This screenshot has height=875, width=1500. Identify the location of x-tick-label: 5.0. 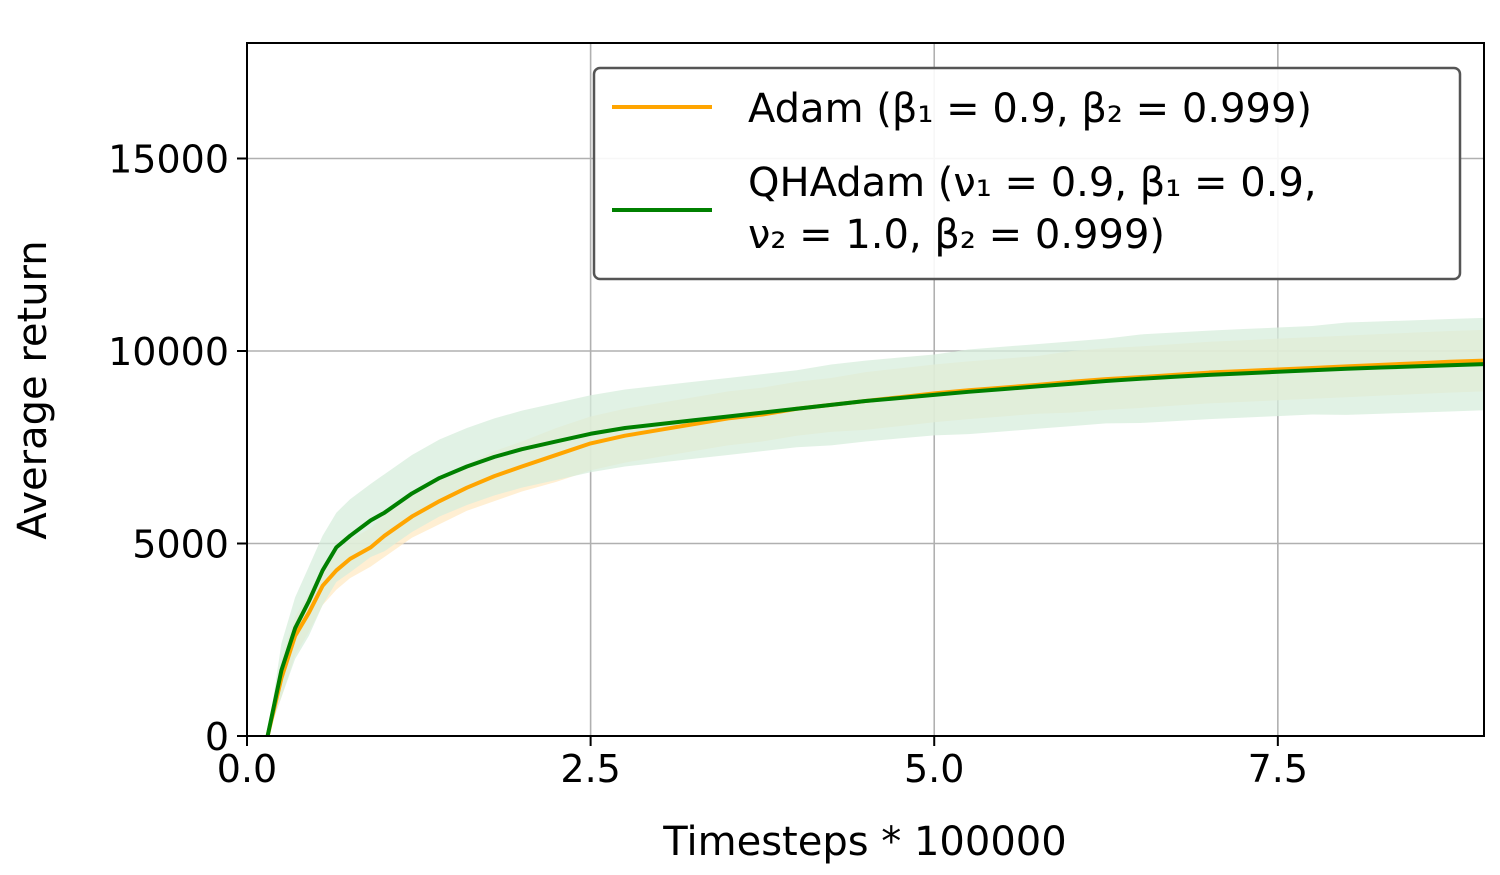
(934, 769).